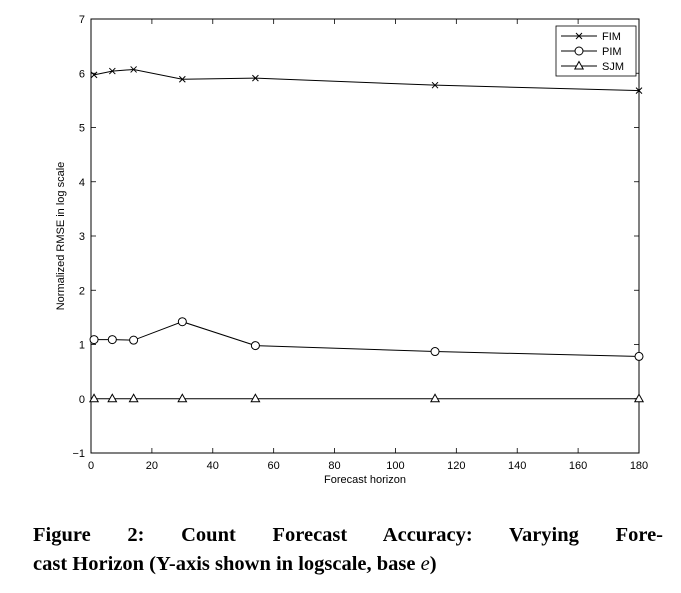  I want to click on x-axis-label: Forecast horizon, so click(365, 480).